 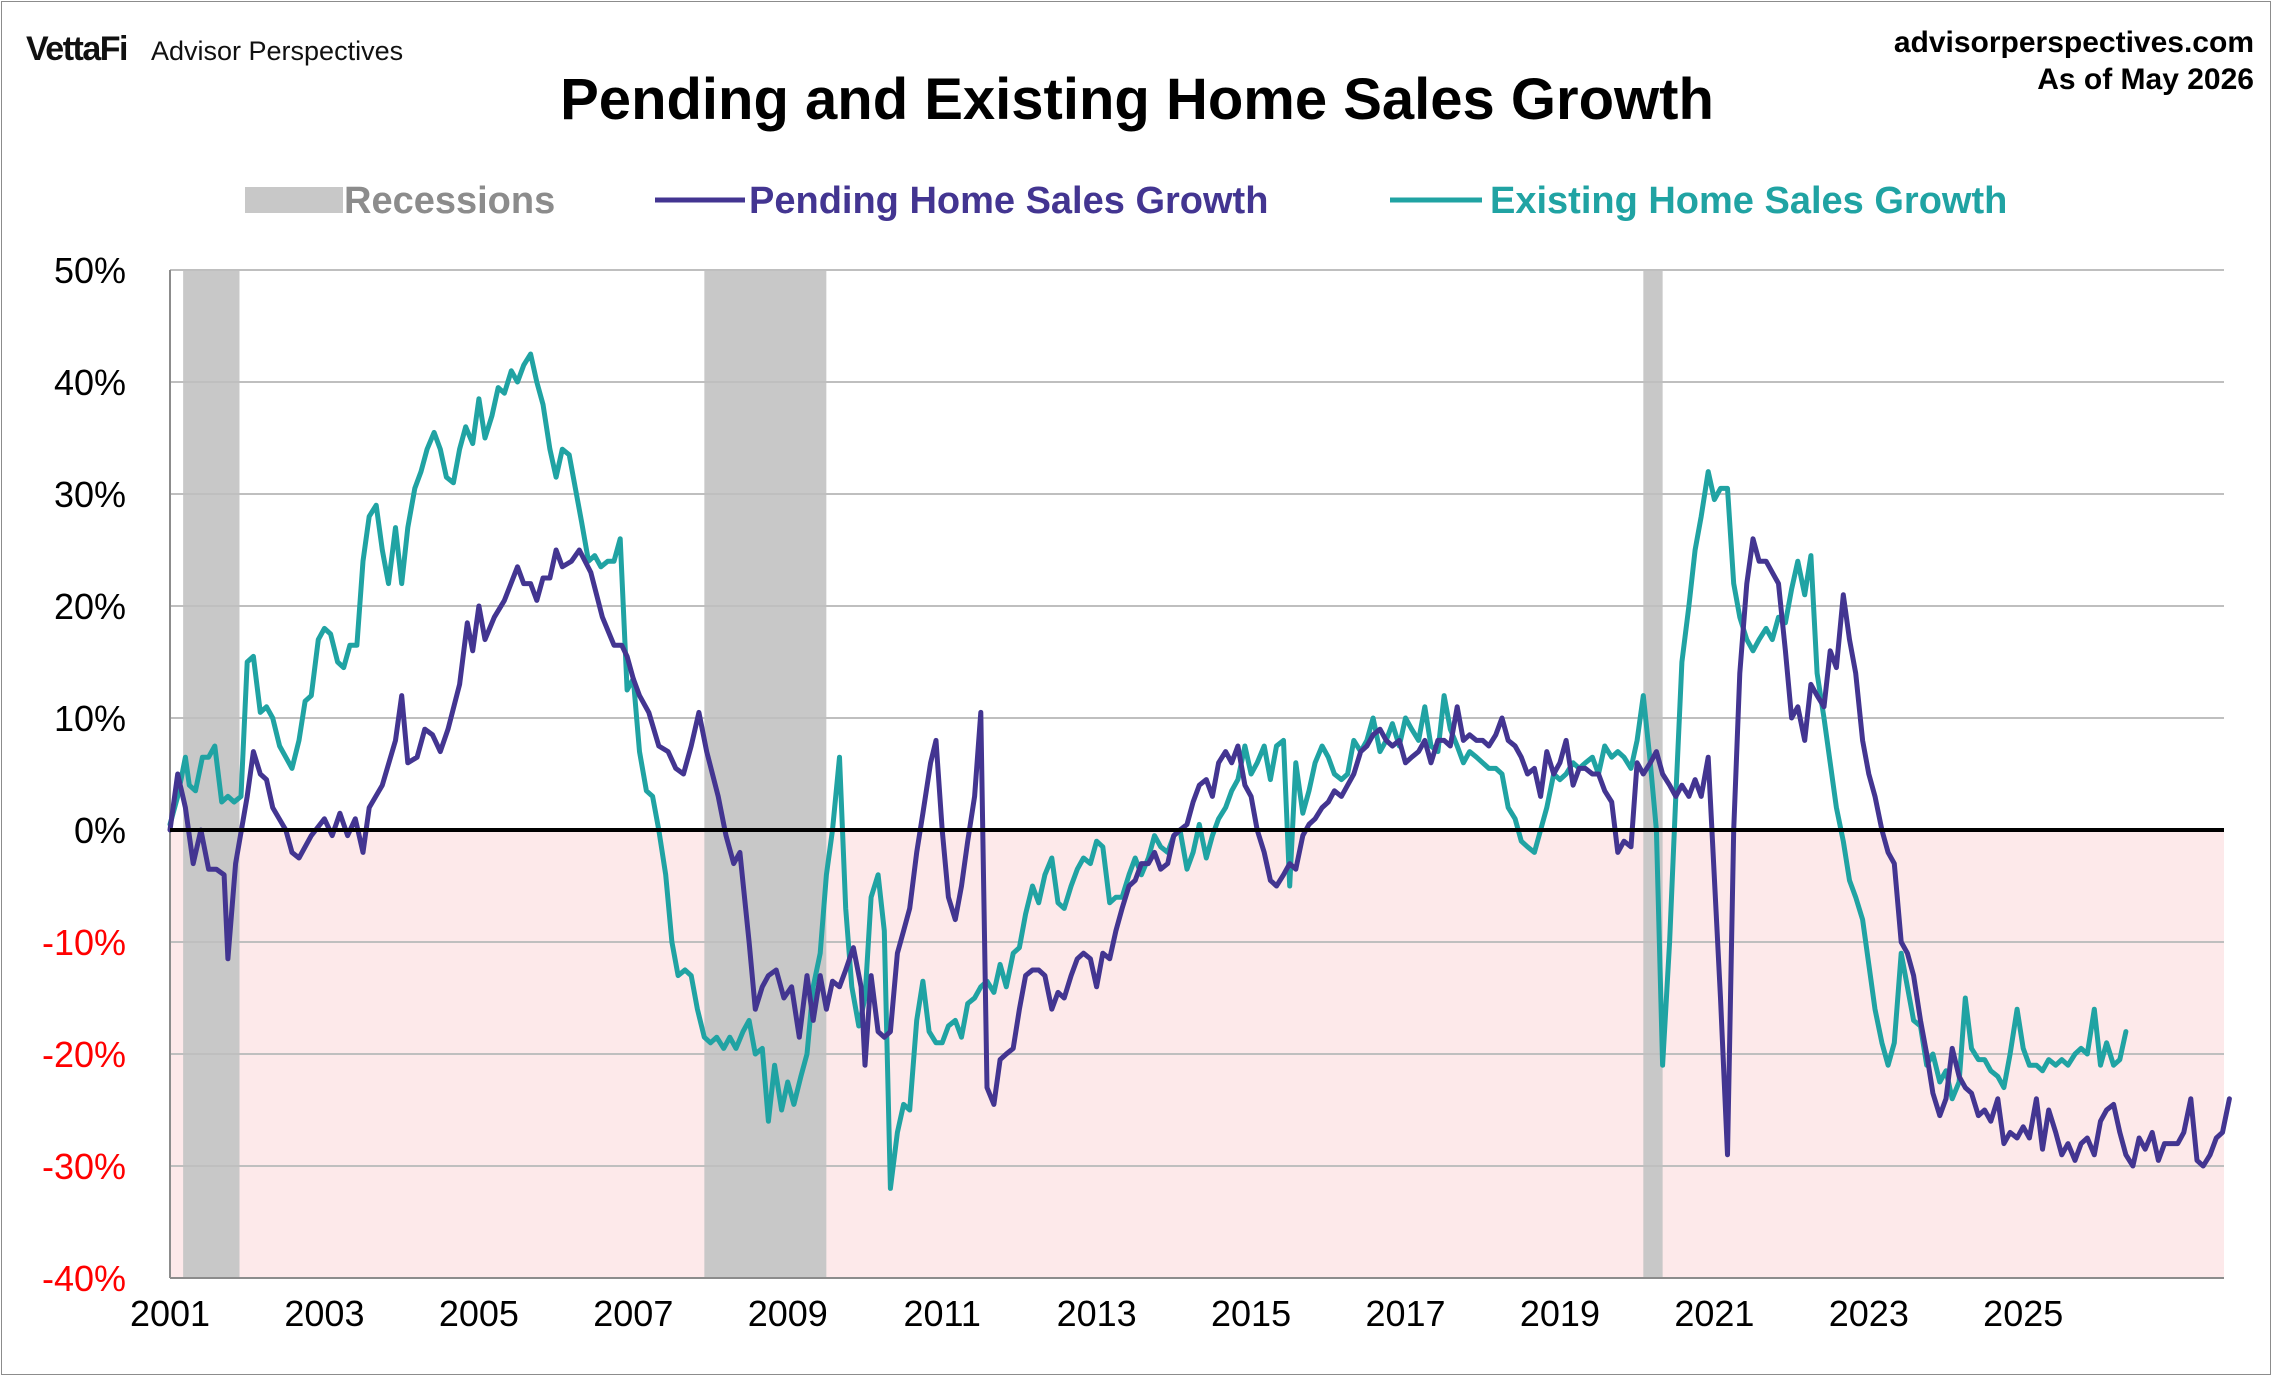 What do you see at coordinates (449, 201) in the screenshot?
I see `legend-label-recessions: Recessions` at bounding box center [449, 201].